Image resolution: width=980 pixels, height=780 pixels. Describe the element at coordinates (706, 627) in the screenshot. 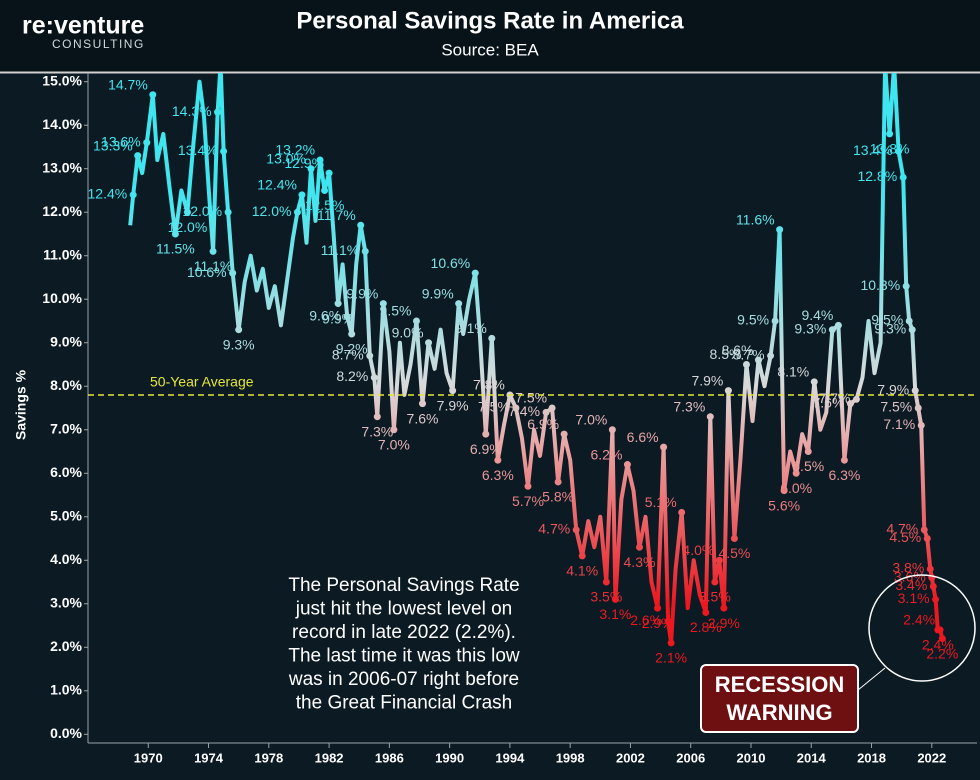

I see `data-label: 2.8%` at that location.